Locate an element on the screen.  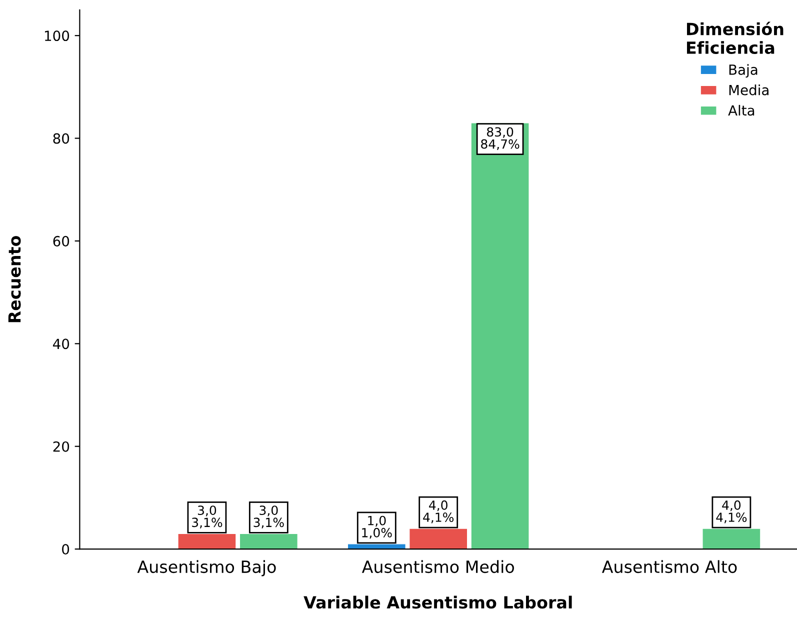
data-label: 83,0 84,7% is located at coordinates (500, 138).